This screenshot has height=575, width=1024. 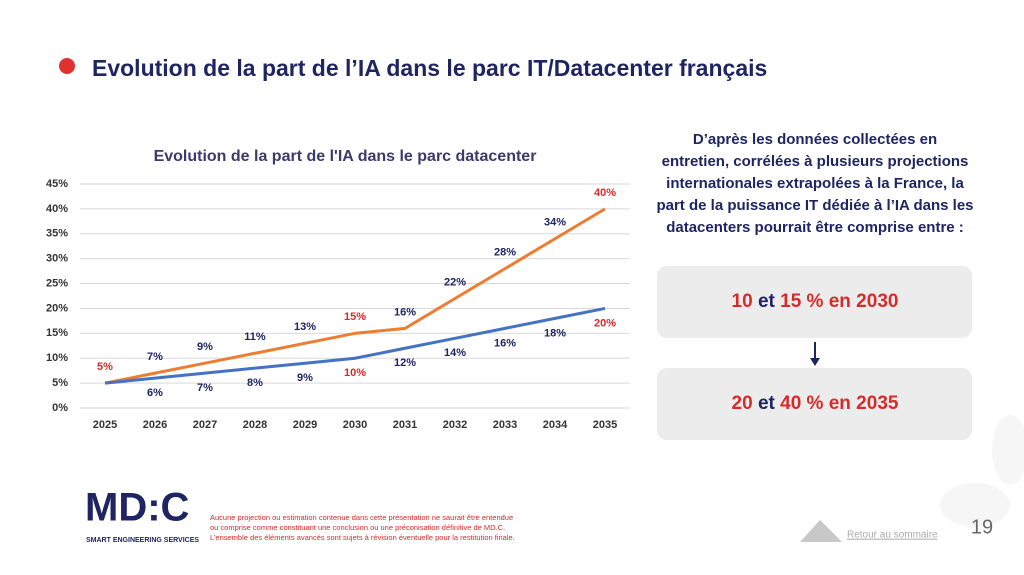 I want to click on value-label: 5%, so click(x=105, y=367).